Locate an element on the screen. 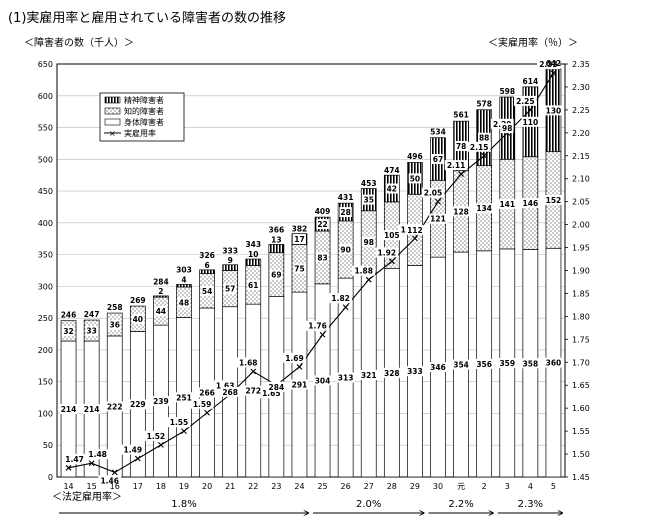  label-total: 561 is located at coordinates (461, 115).